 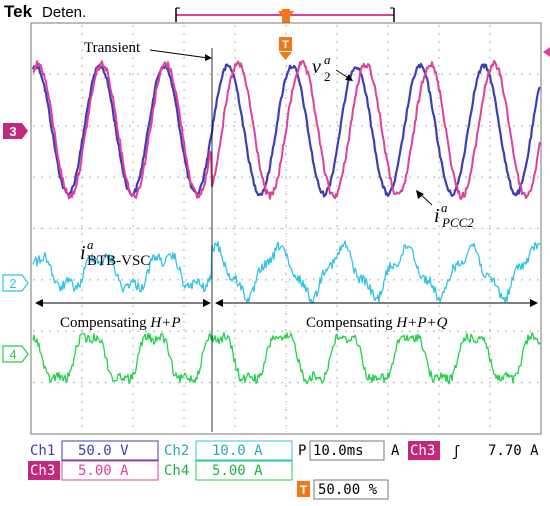 I want to click on ibtb-label: i a BTB-VSC, so click(x=115, y=253).